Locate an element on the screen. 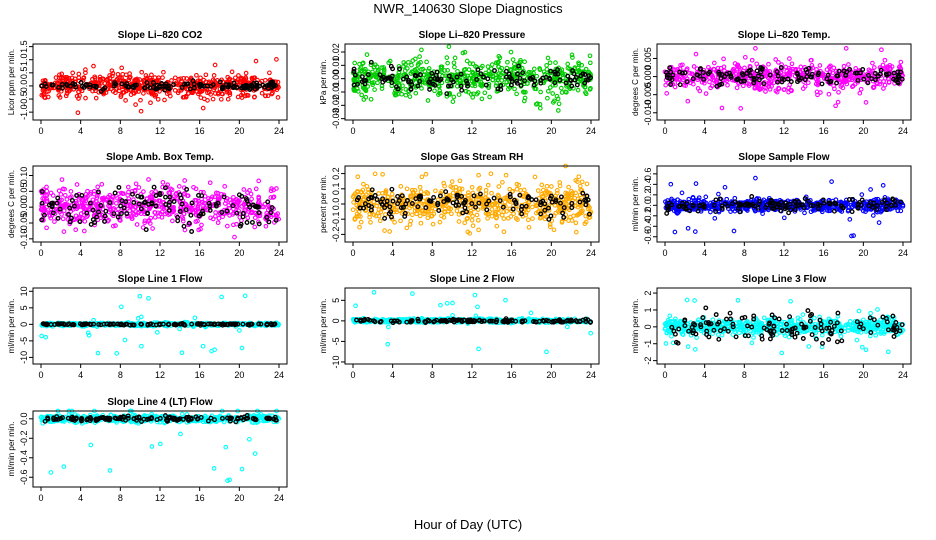  y-tick-label: -0.03 is located at coordinates (336, 118).